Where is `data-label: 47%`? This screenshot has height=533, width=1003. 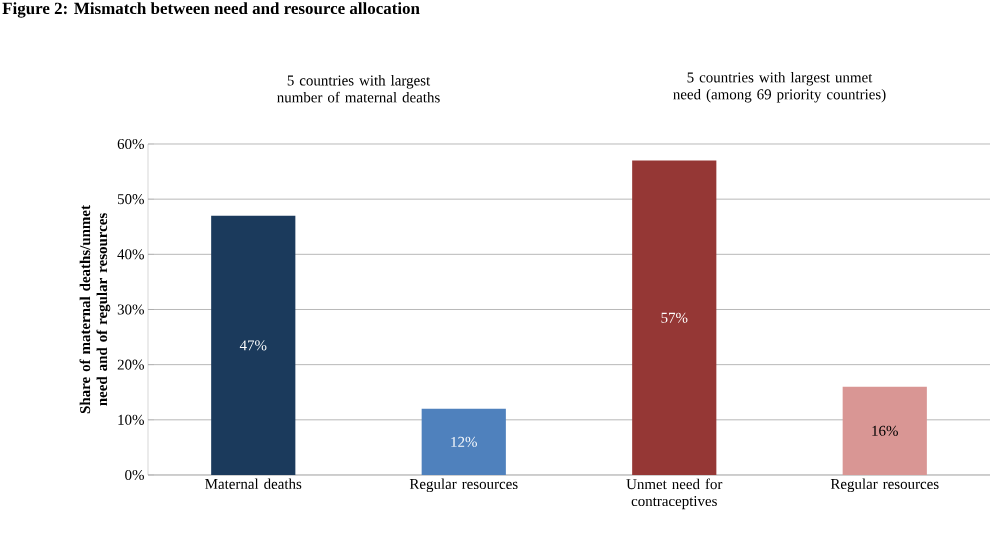
data-label: 47% is located at coordinates (253, 345).